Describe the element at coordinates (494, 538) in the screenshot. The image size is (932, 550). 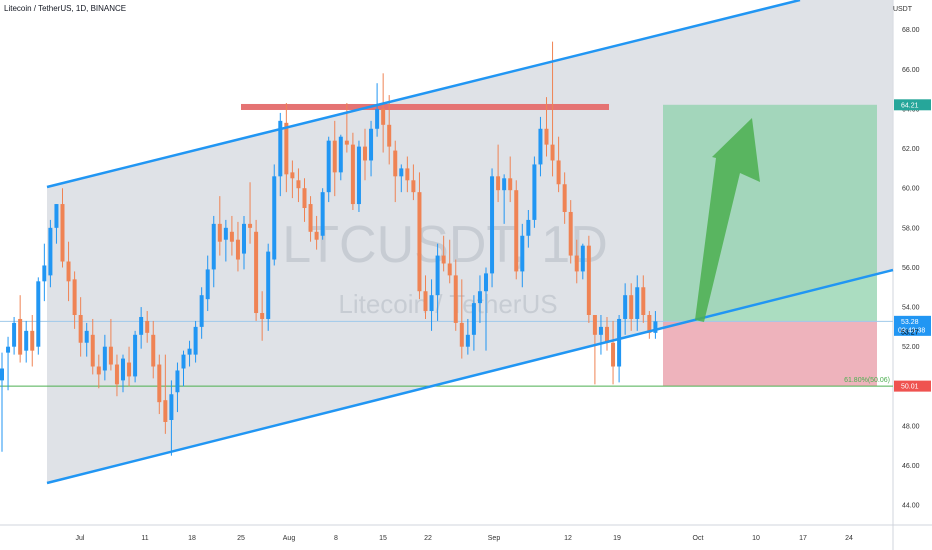
I see `time-tick-label: Sep` at that location.